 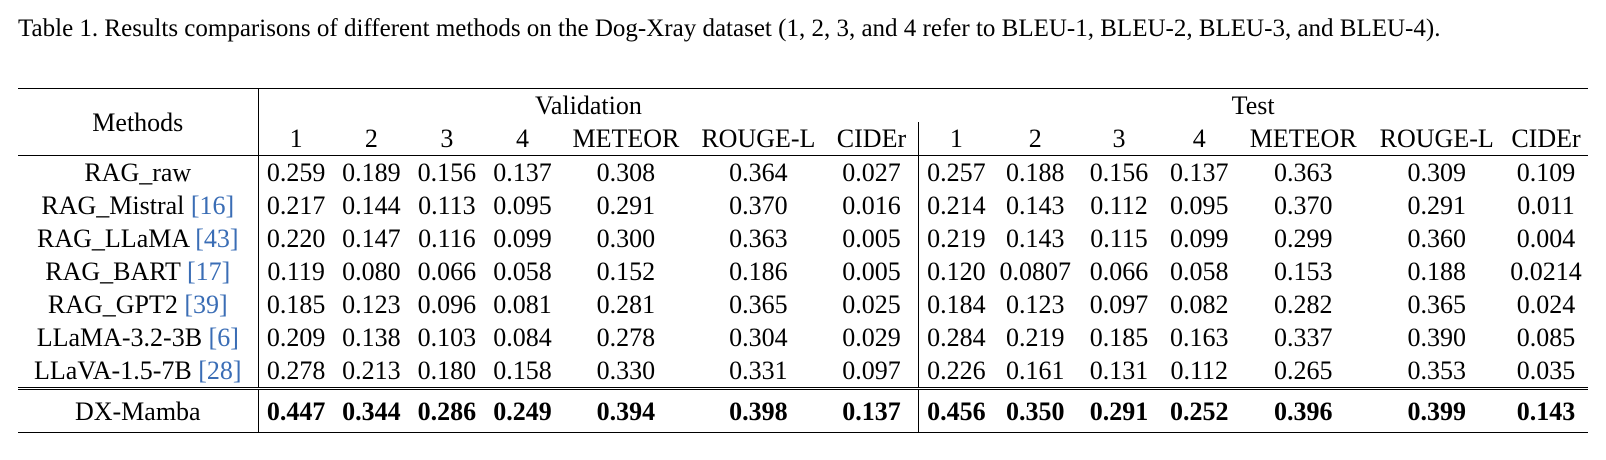 I want to click on val-cell: 0.217, so click(x=295, y=205).